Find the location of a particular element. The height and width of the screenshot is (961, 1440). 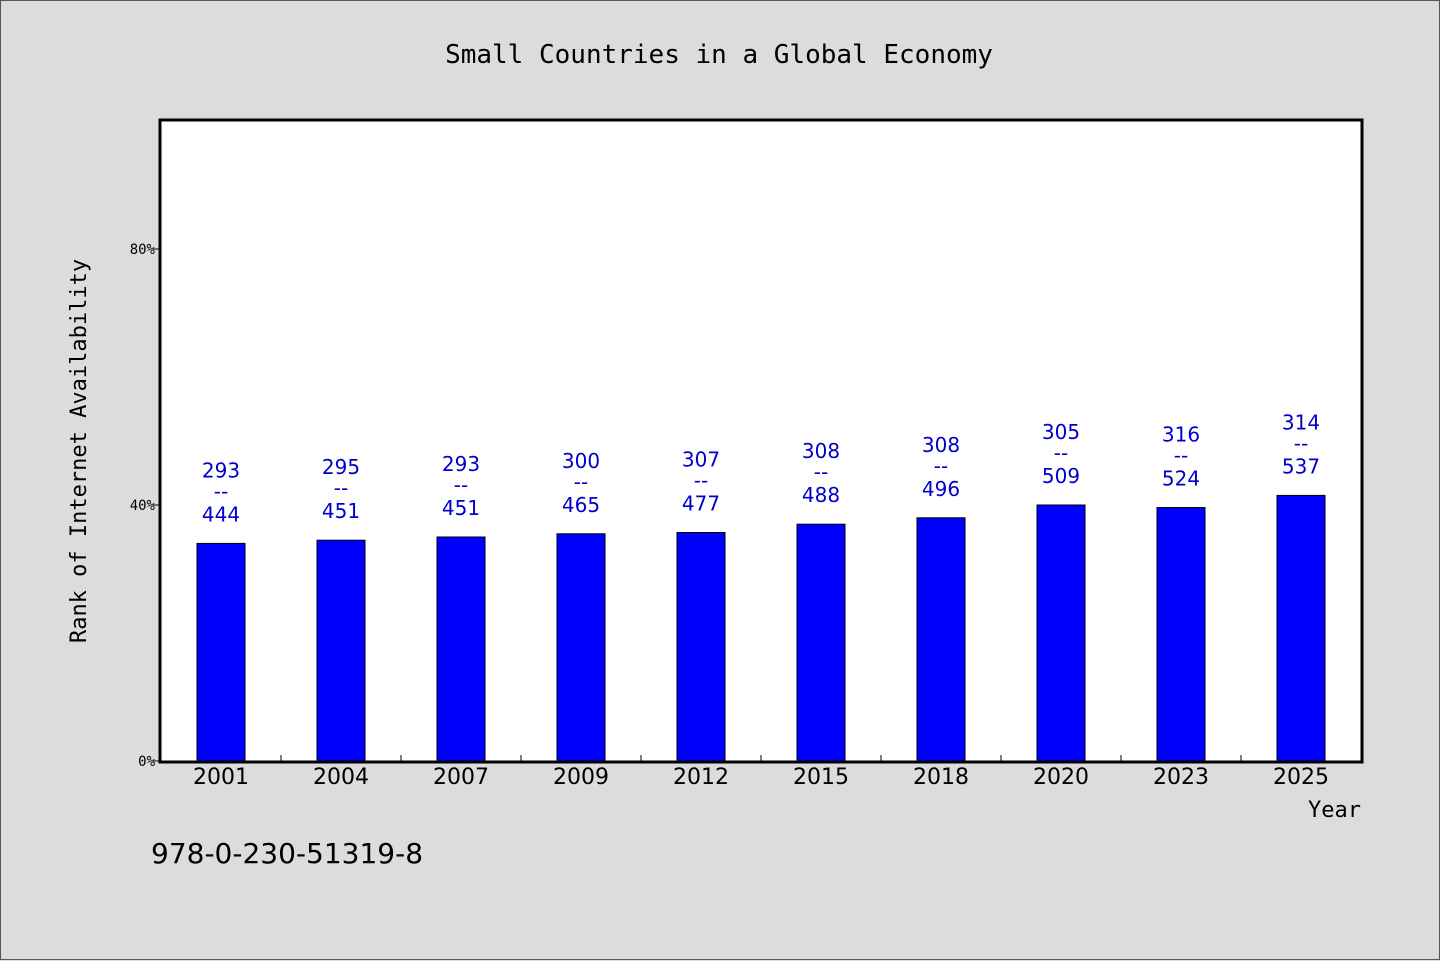

bar-2012 is located at coordinates (701, 647).